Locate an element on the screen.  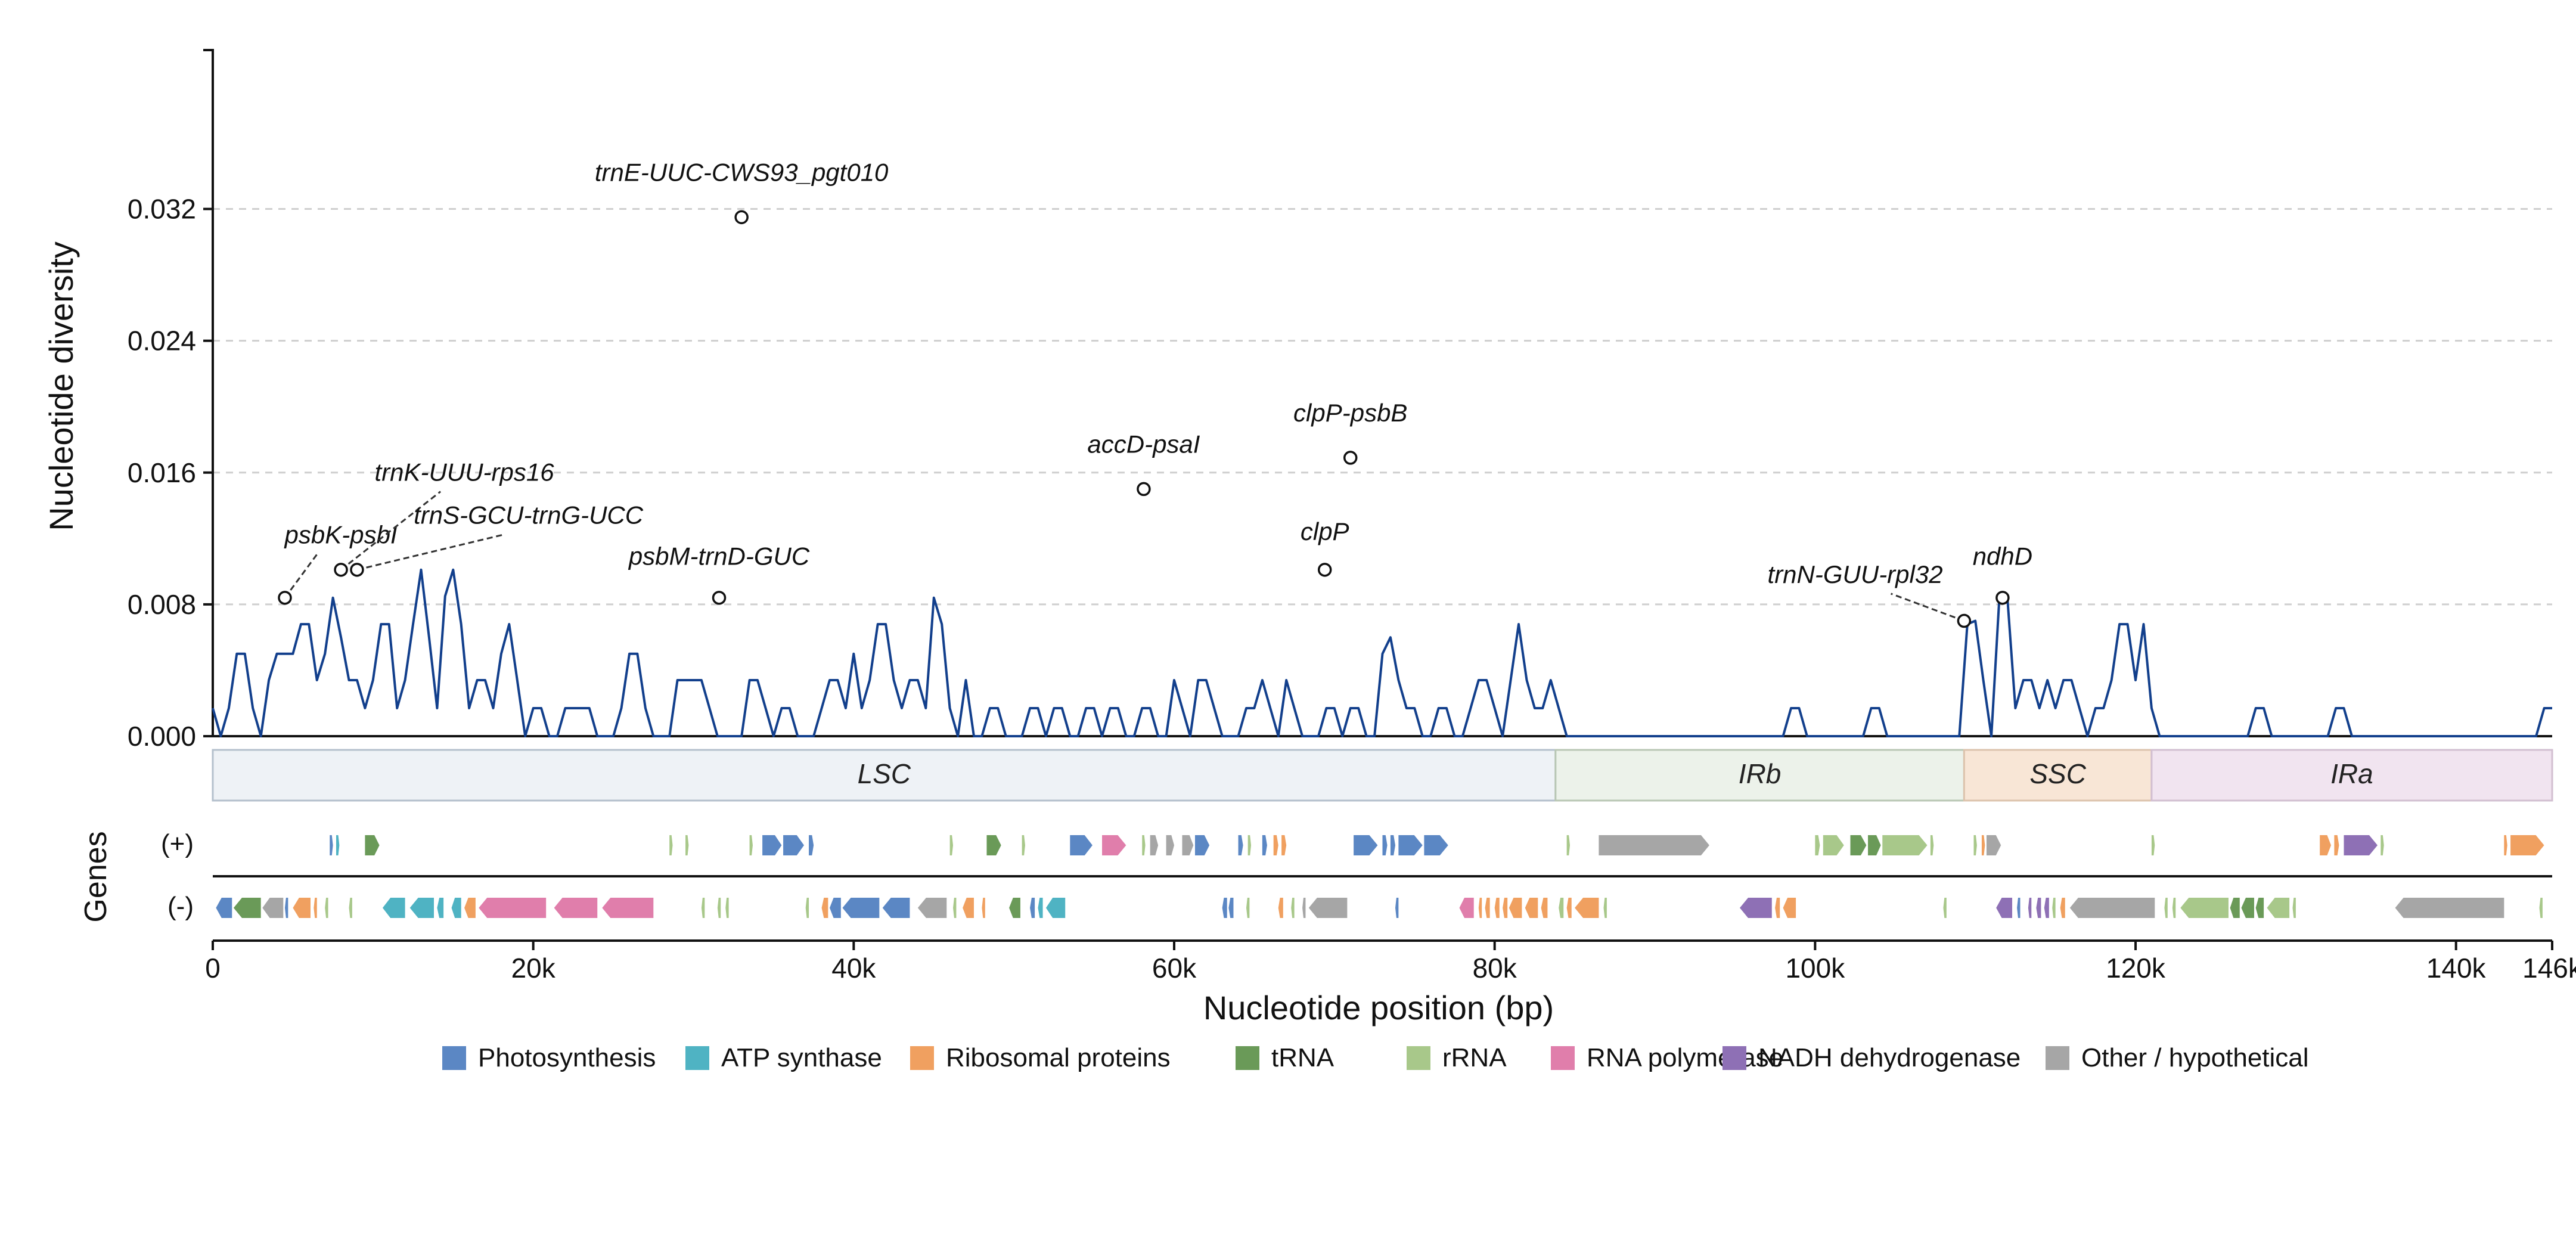
x-tick-label: 140k is located at coordinates (2457, 968).